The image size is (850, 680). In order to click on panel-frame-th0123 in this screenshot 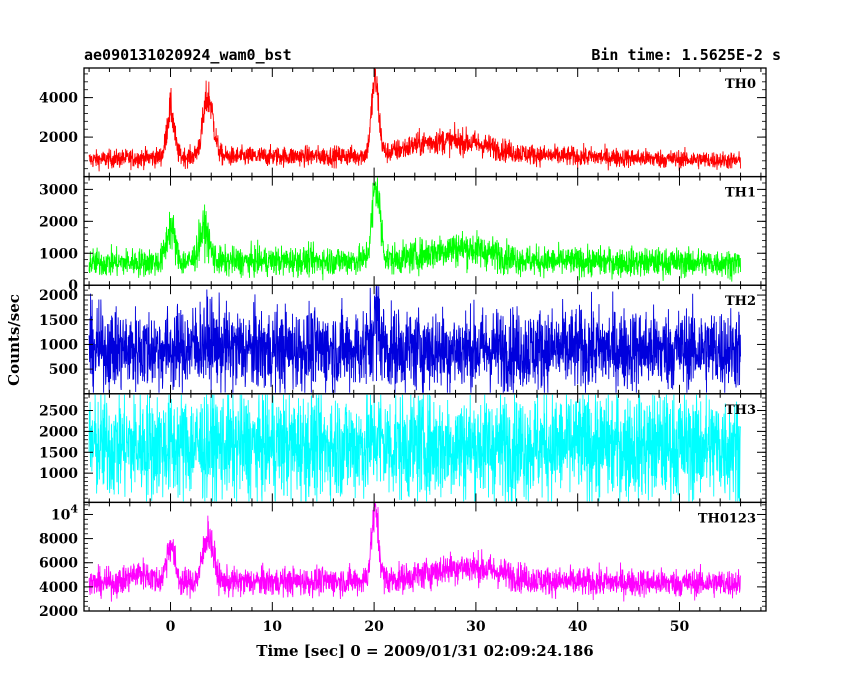, I will do `click(425, 556)`.